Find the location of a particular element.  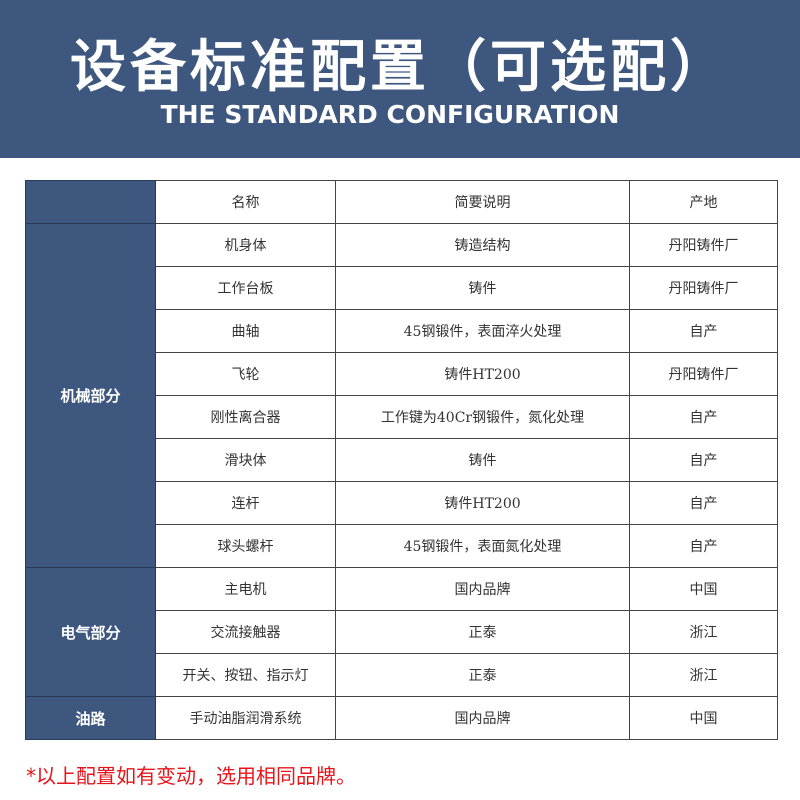

name-cell: 球头螺杆 is located at coordinates (245, 546).